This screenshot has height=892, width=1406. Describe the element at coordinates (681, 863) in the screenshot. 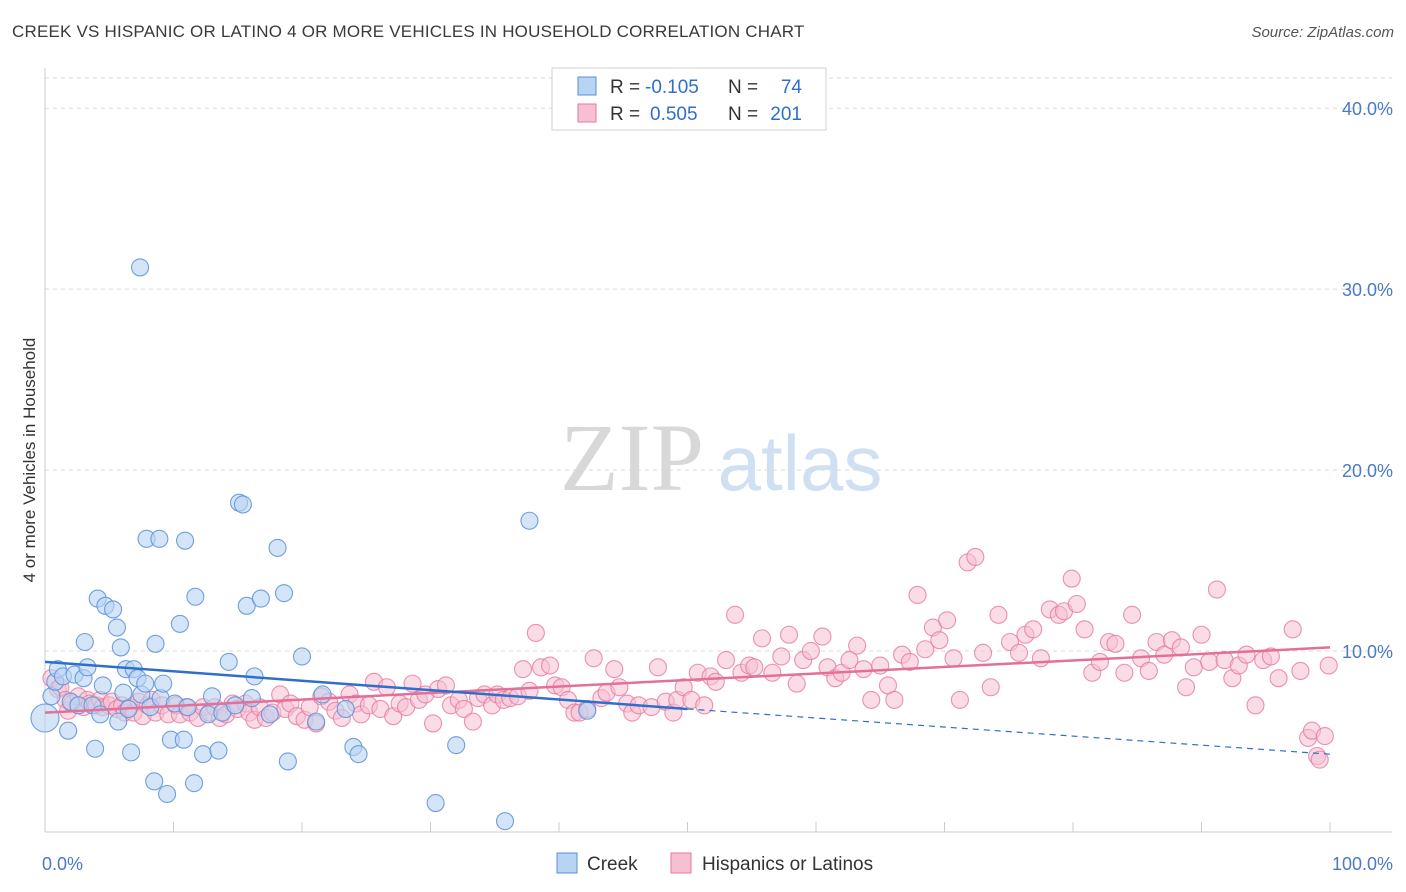

I see `bottom-legend-hisp-swatch` at that location.